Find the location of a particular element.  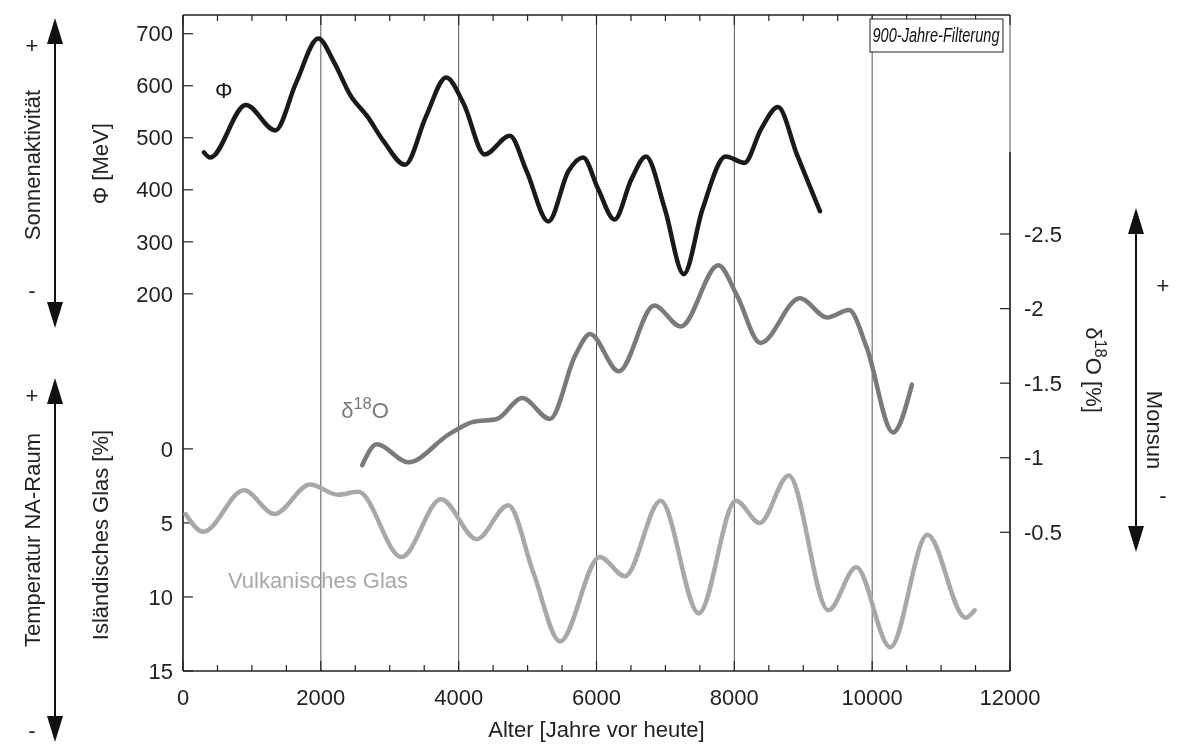

y2-tick-label: -0.5 is located at coordinates (1043, 532).